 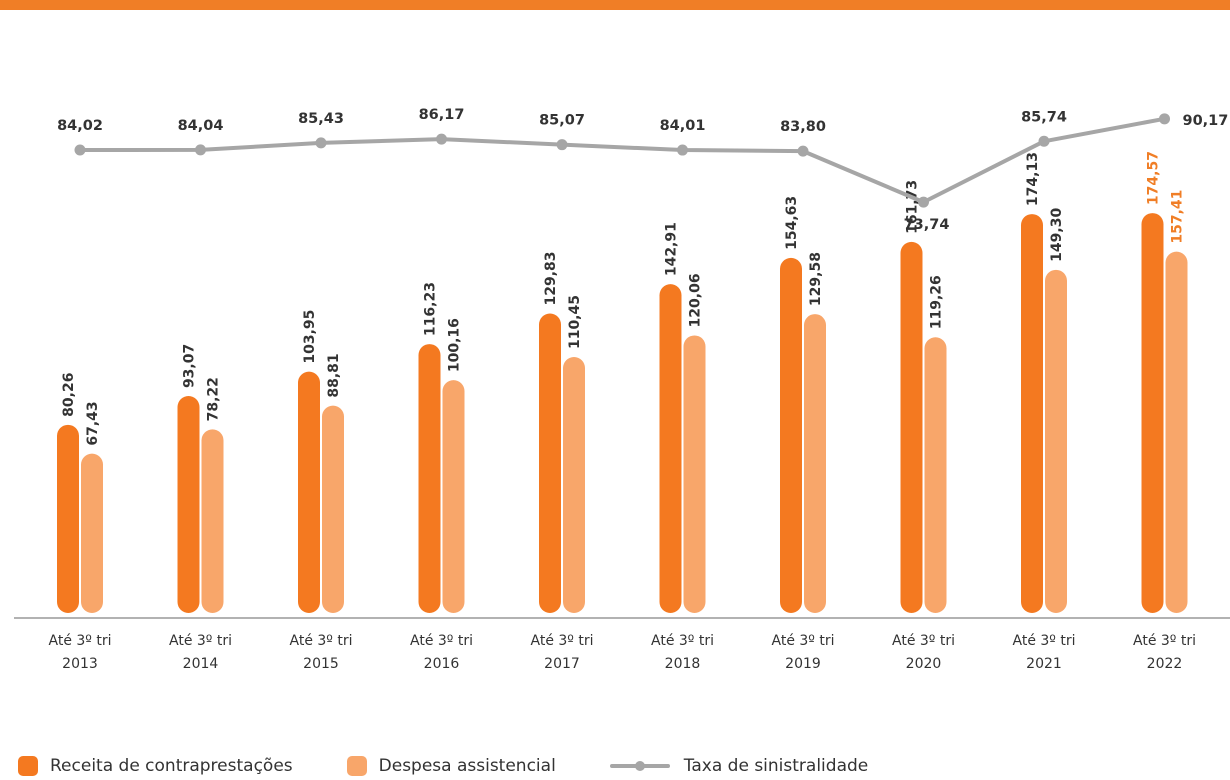 What do you see at coordinates (1057, 235) in the screenshot?
I see `bar-label-despesa: 149,30` at bounding box center [1057, 235].